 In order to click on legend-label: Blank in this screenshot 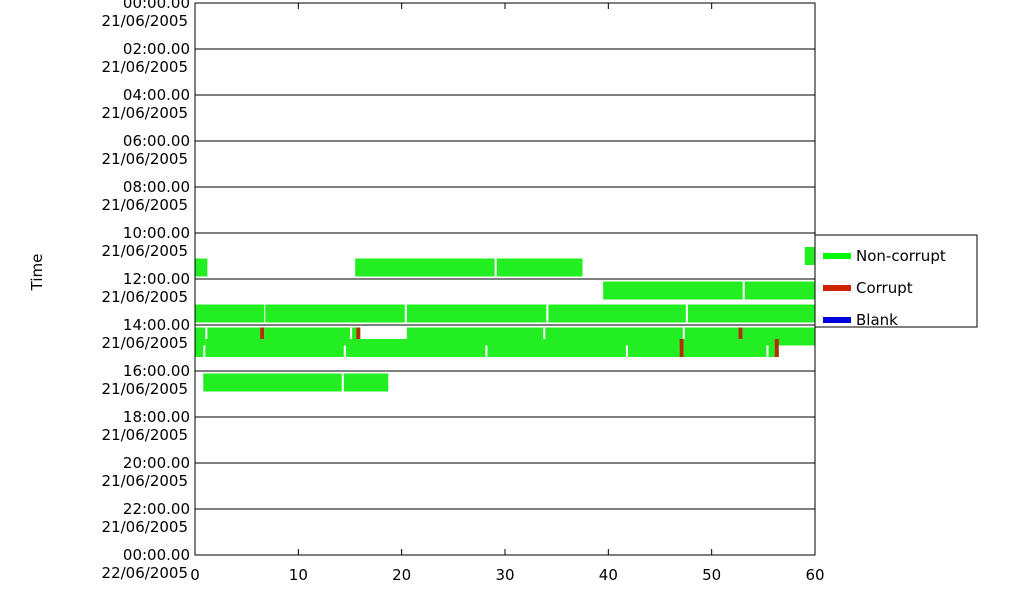, I will do `click(877, 320)`.